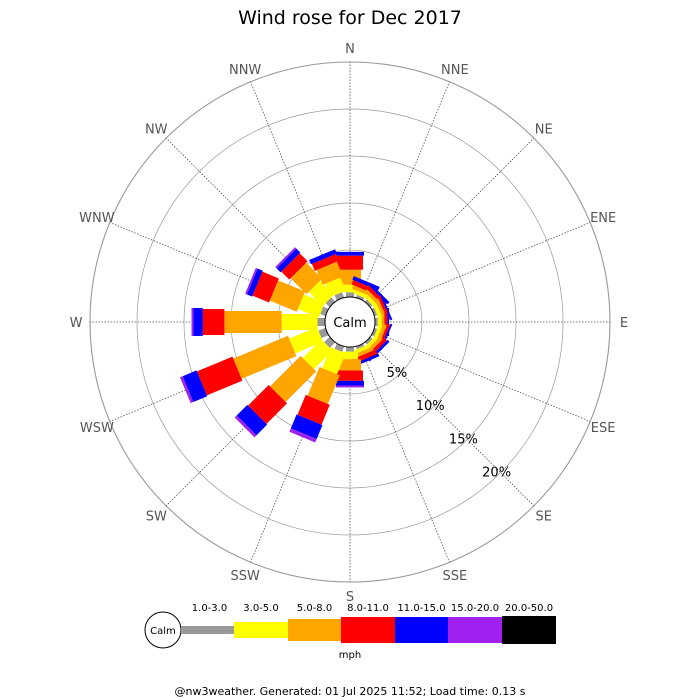  What do you see at coordinates (163, 631) in the screenshot?
I see `legend-calm-label: Calm` at bounding box center [163, 631].